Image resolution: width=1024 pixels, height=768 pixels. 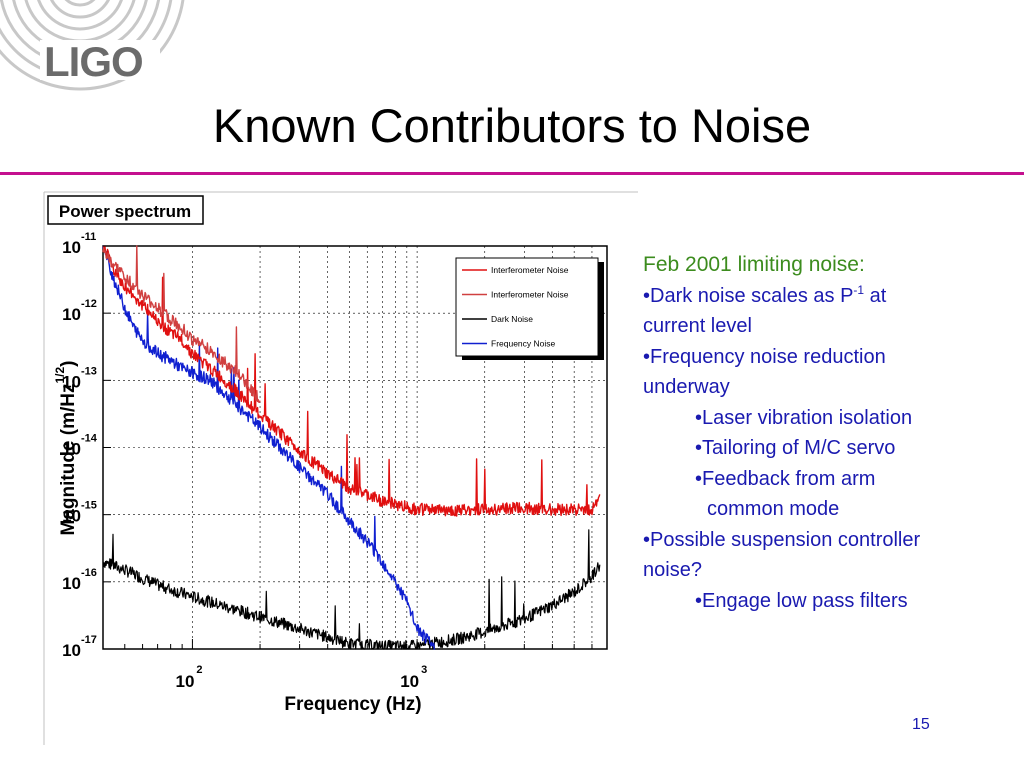 What do you see at coordinates (424, 670) in the screenshot?
I see `x-tick-exponent: 3` at bounding box center [424, 670].